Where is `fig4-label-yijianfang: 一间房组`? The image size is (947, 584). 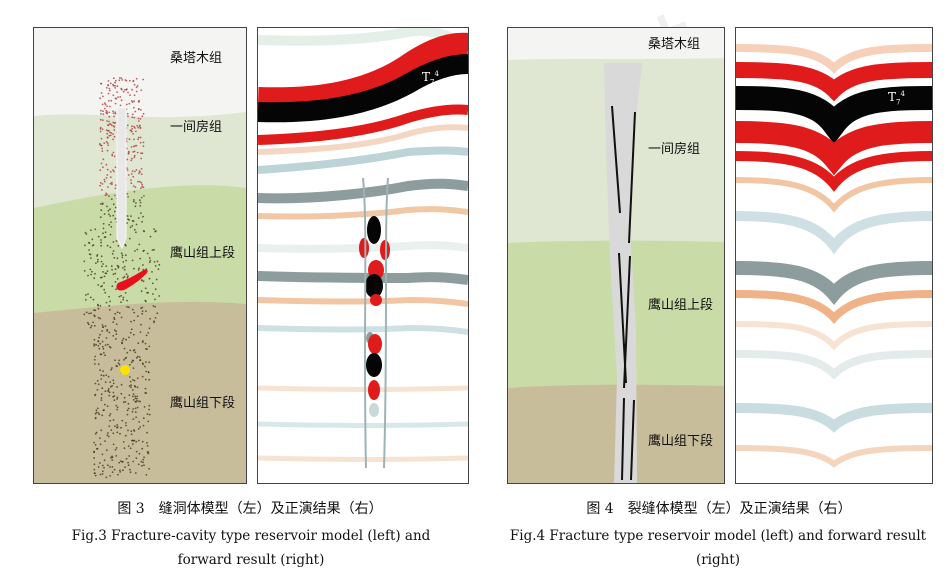 fig4-label-yijianfang: 一间房组 is located at coordinates (674, 149).